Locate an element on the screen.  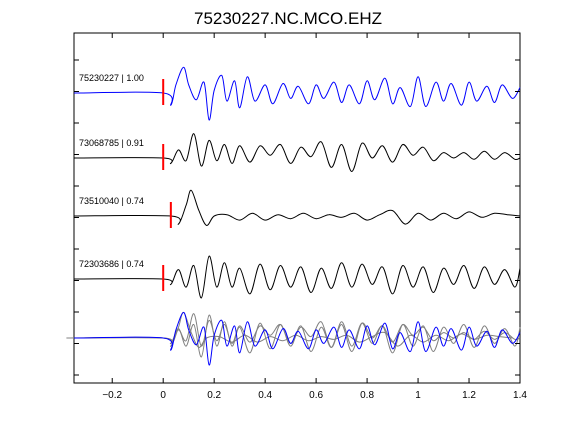
x-tick-label: −0.2 is located at coordinates (112, 395).